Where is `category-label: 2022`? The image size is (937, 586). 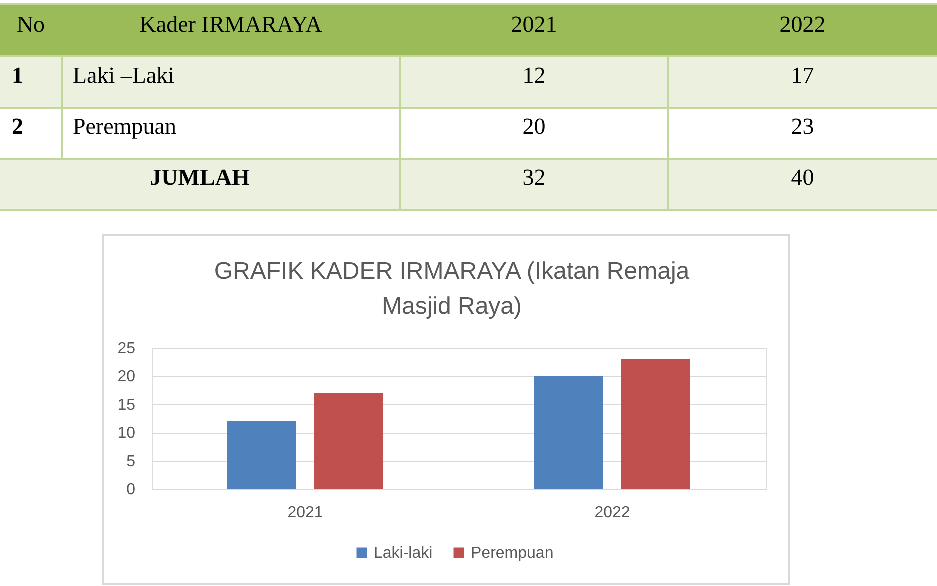
category-label: 2022 is located at coordinates (803, 24).